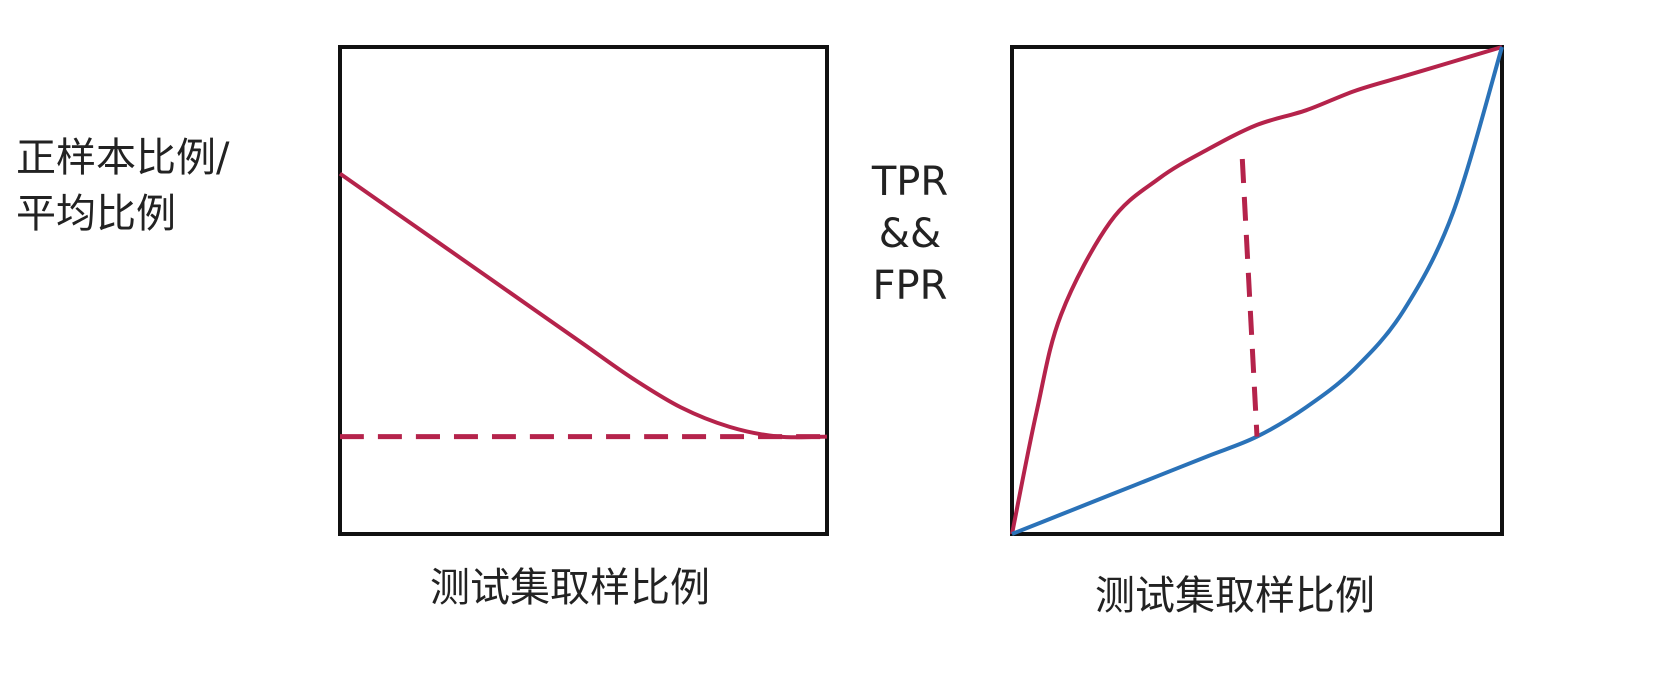  What do you see at coordinates (1235, 596) in the screenshot?
I see `right-chart-x-axis-label: 测试集取样比例` at bounding box center [1235, 596].